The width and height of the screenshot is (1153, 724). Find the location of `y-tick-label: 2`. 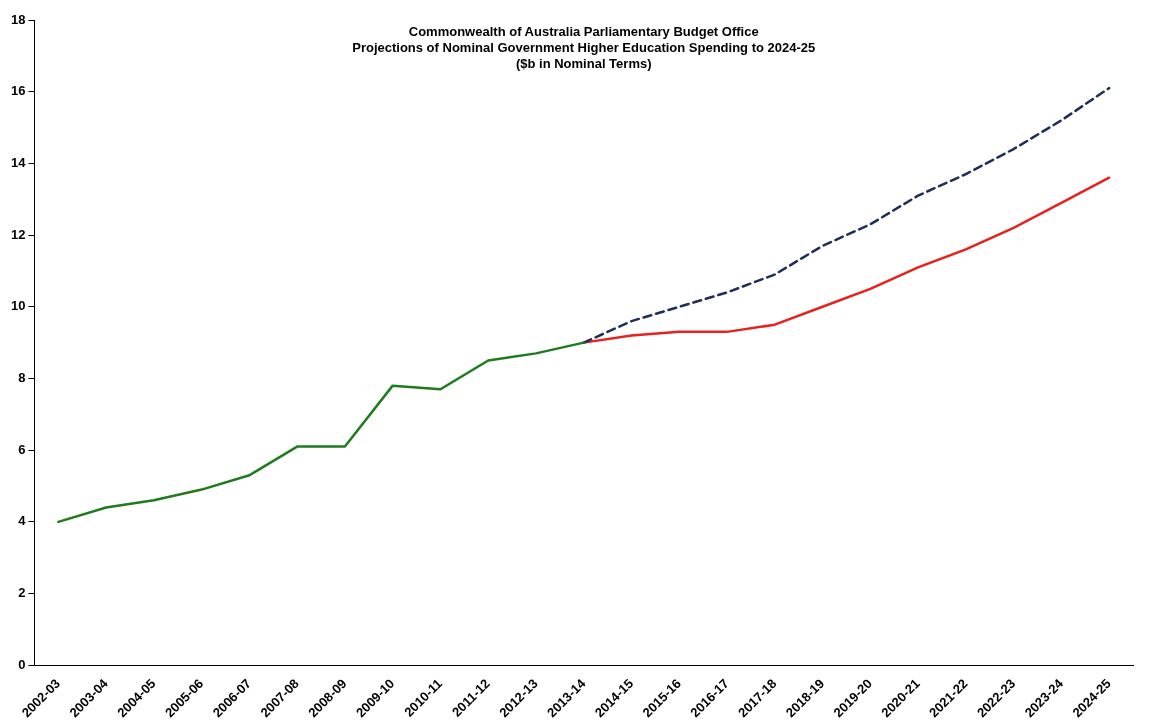

y-tick-label: 2 is located at coordinates (22, 593).